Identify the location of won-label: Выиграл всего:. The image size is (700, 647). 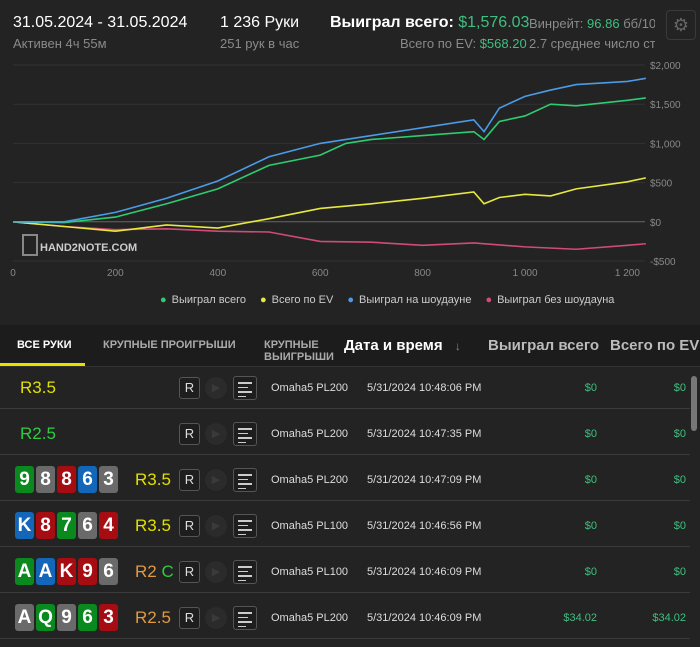
(392, 22).